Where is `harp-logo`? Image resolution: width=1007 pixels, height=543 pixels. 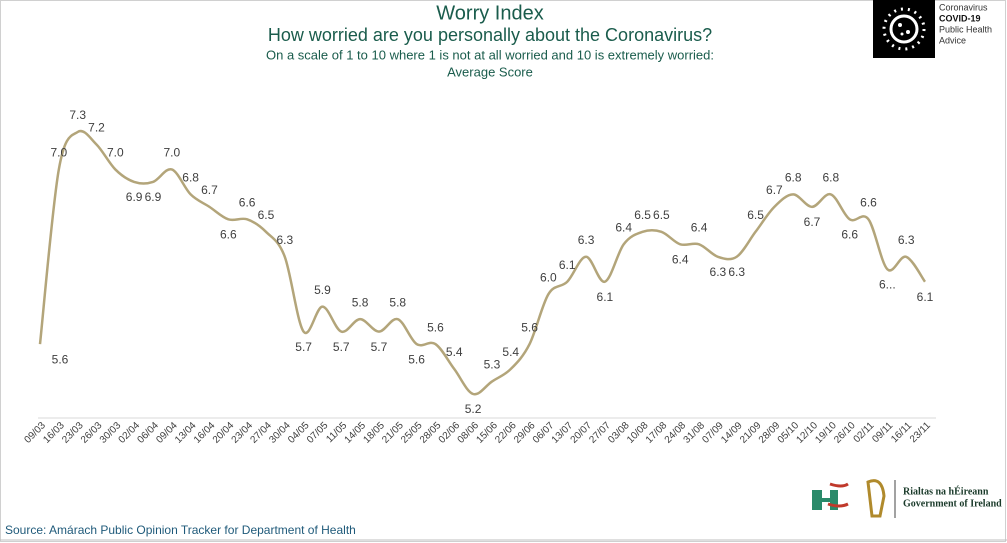 harp-logo is located at coordinates (881, 498).